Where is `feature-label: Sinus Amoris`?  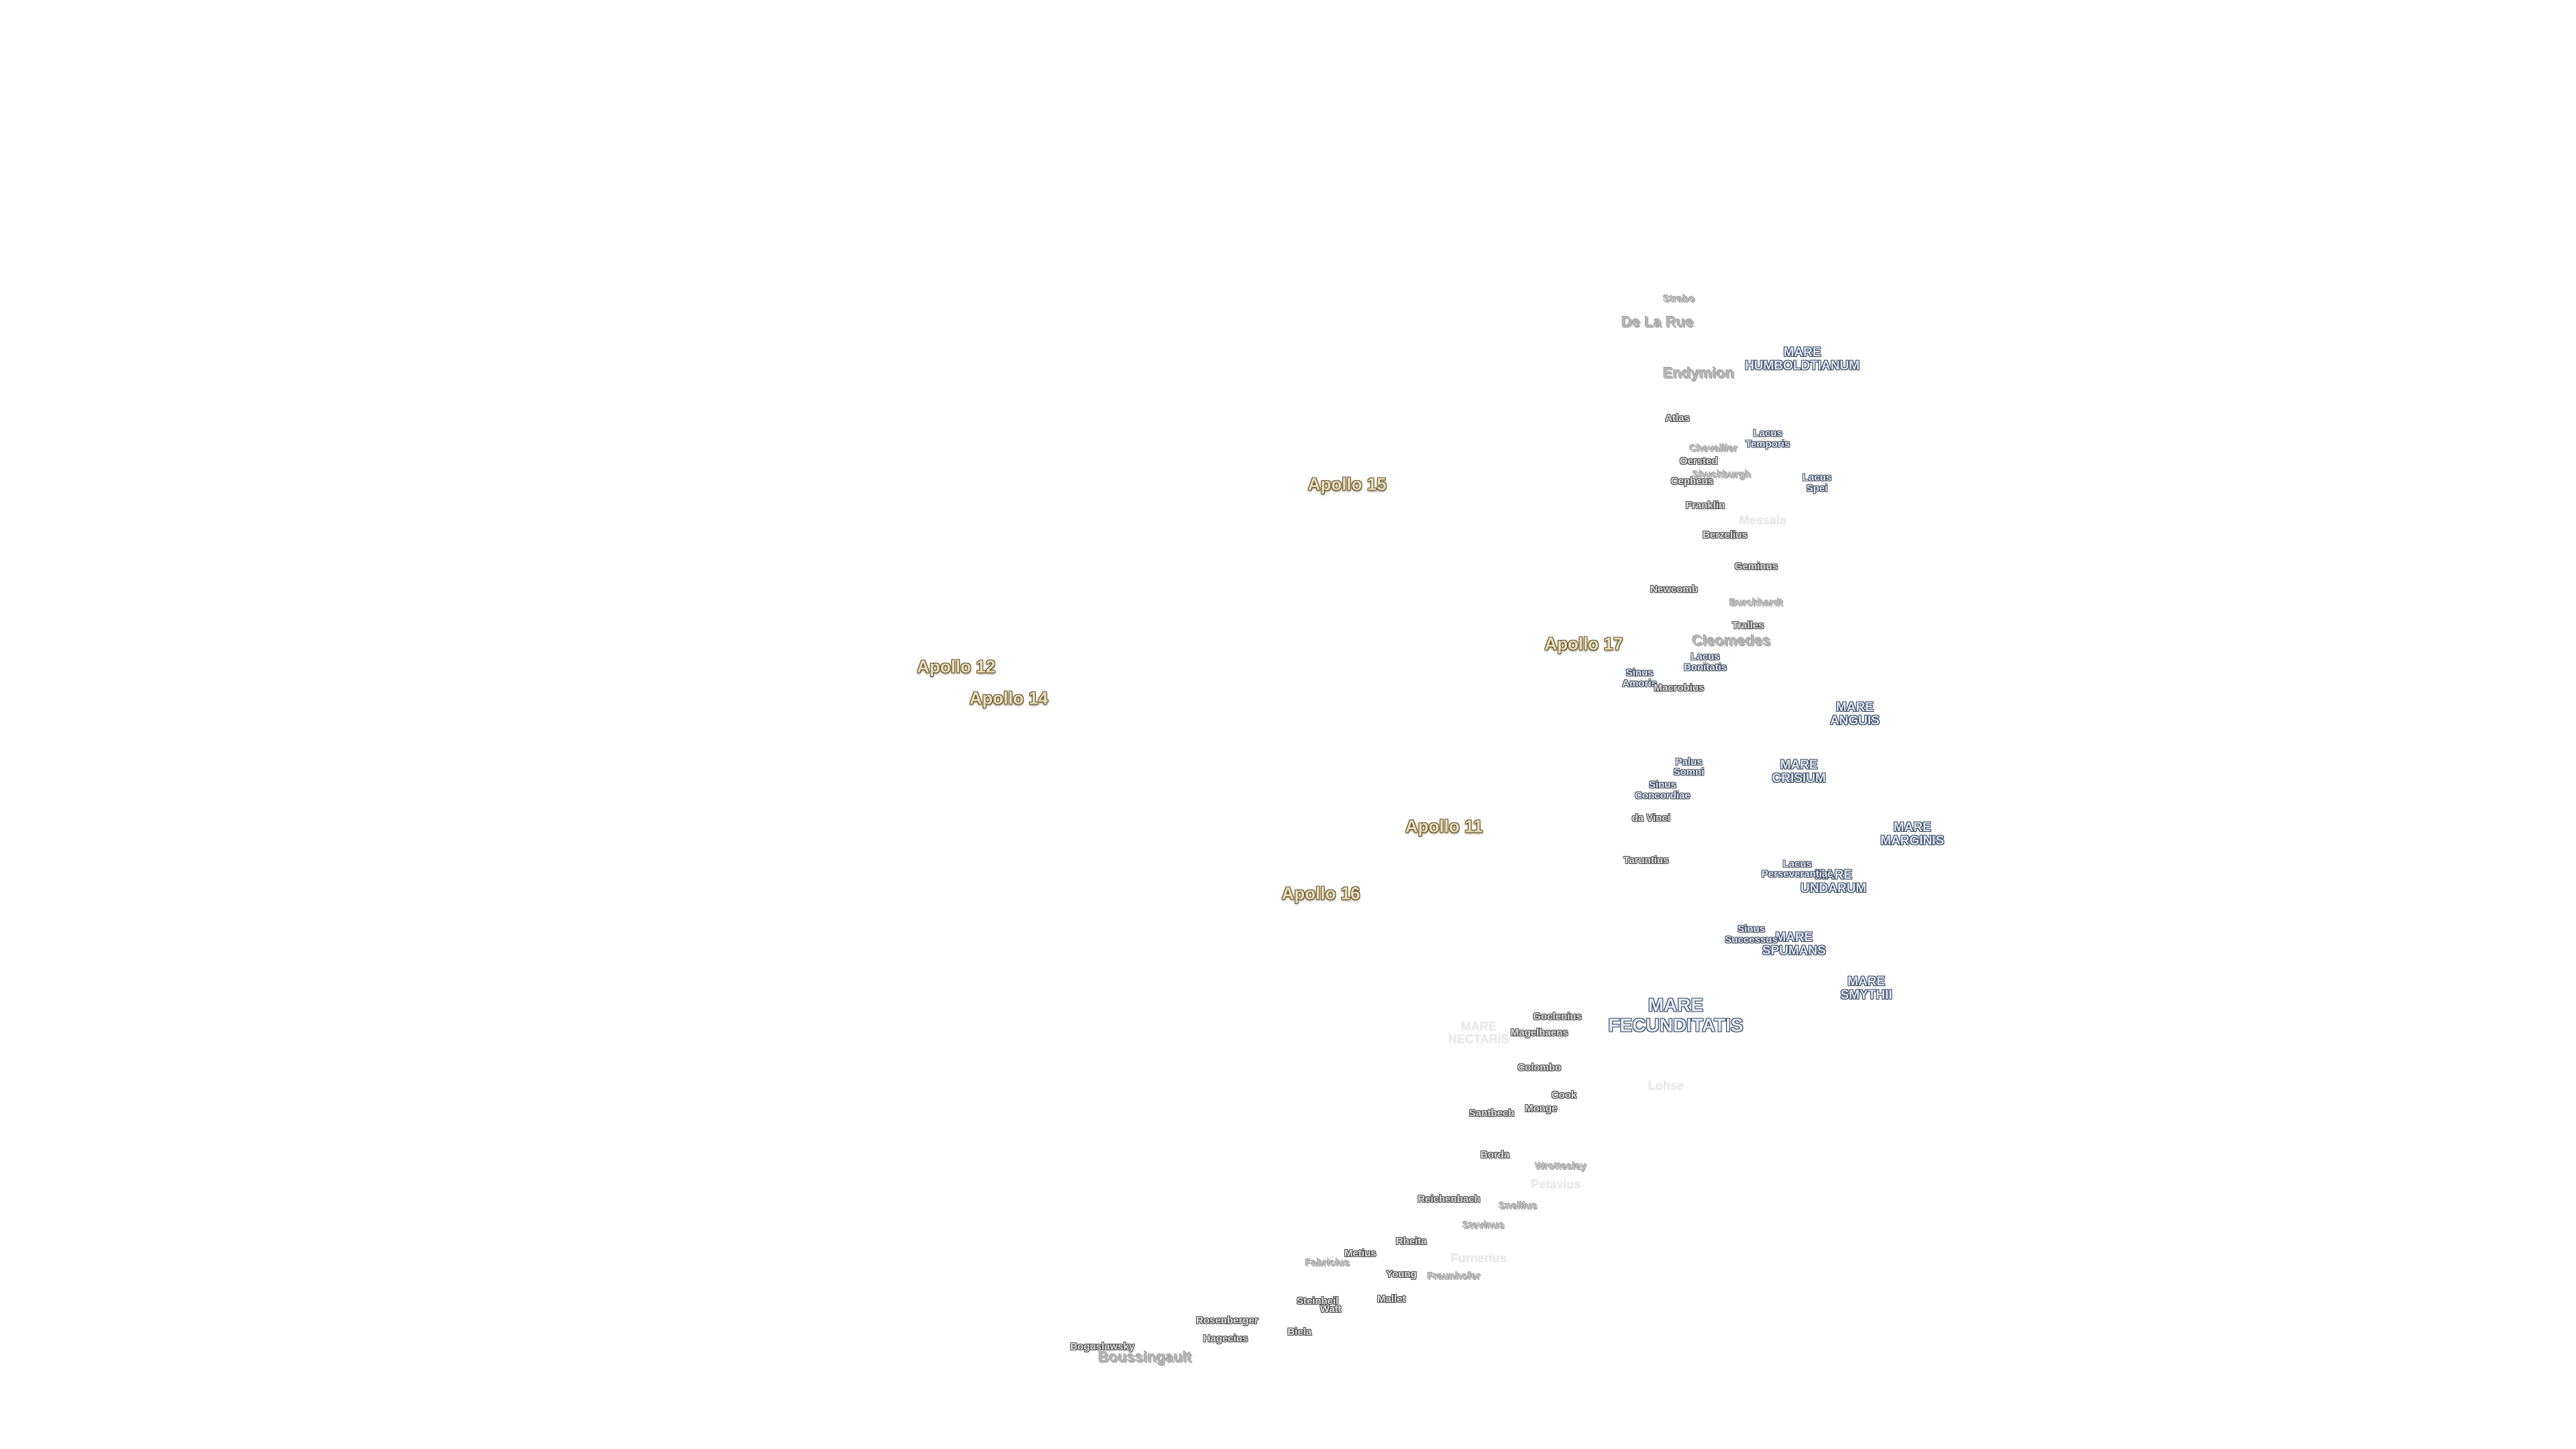 feature-label: Sinus Amoris is located at coordinates (1639, 678).